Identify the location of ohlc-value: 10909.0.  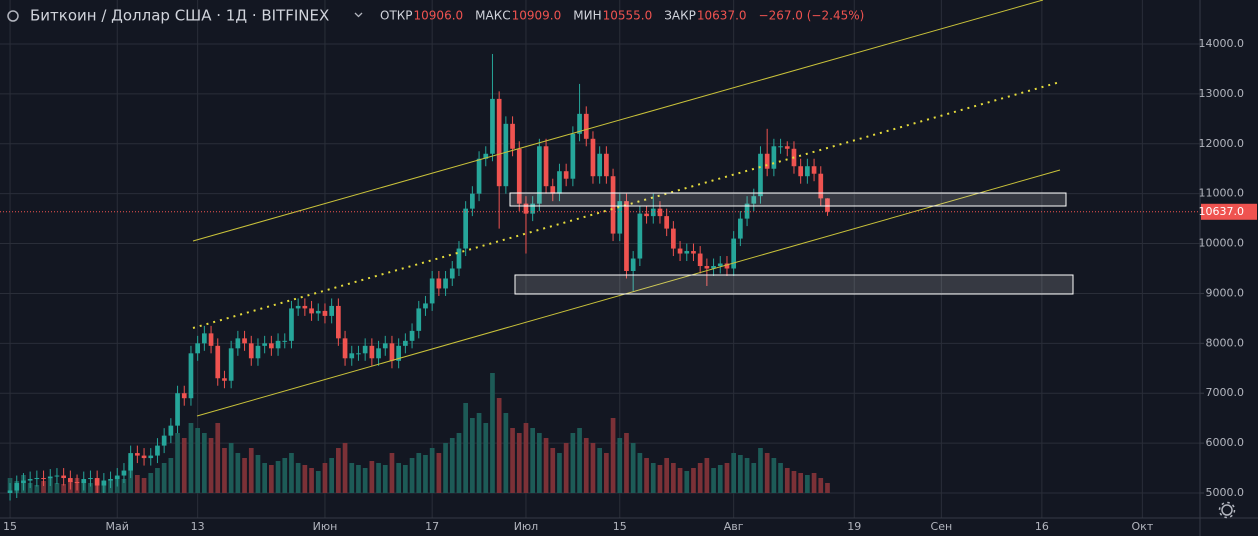
(537, 16).